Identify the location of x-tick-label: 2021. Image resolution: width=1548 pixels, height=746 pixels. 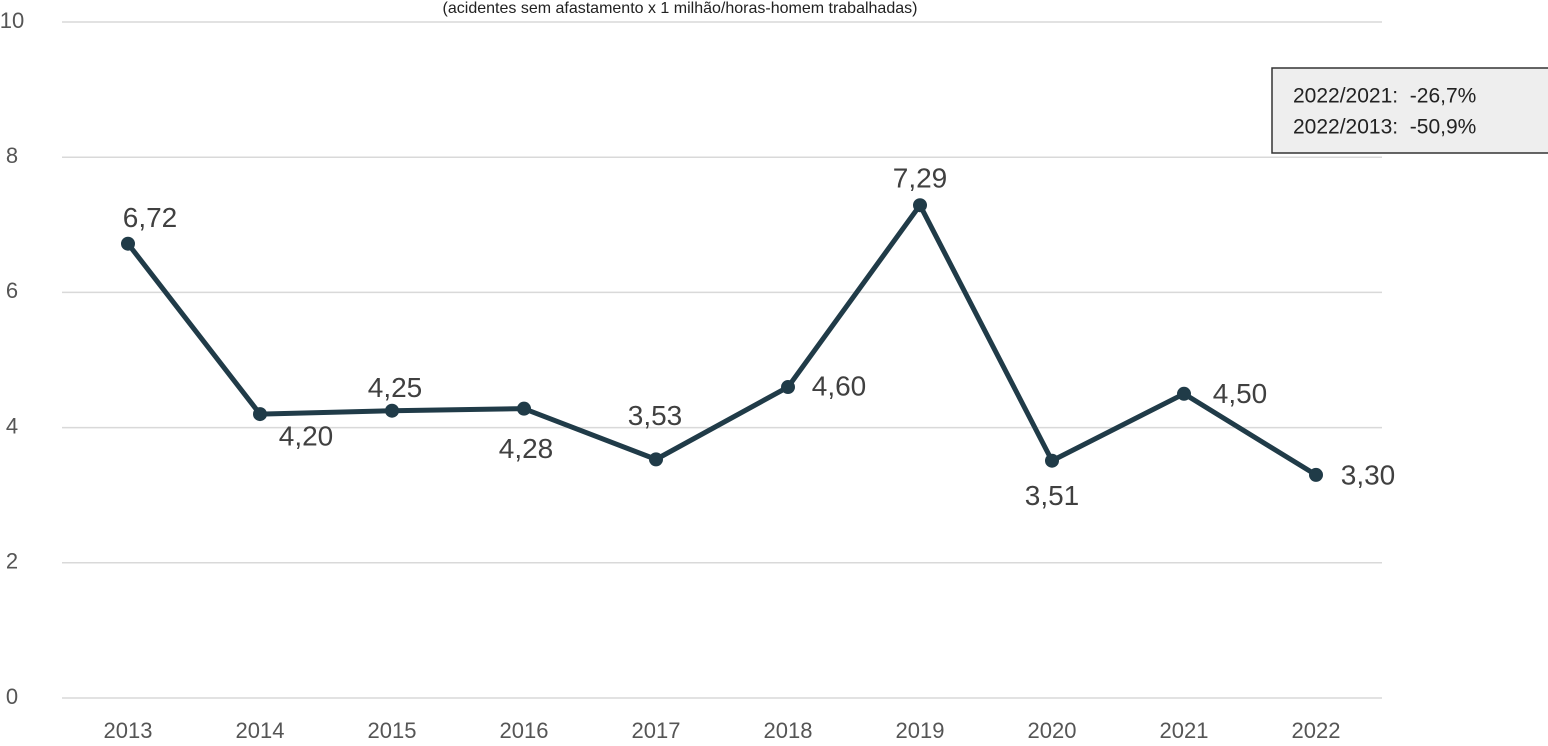
(1184, 730).